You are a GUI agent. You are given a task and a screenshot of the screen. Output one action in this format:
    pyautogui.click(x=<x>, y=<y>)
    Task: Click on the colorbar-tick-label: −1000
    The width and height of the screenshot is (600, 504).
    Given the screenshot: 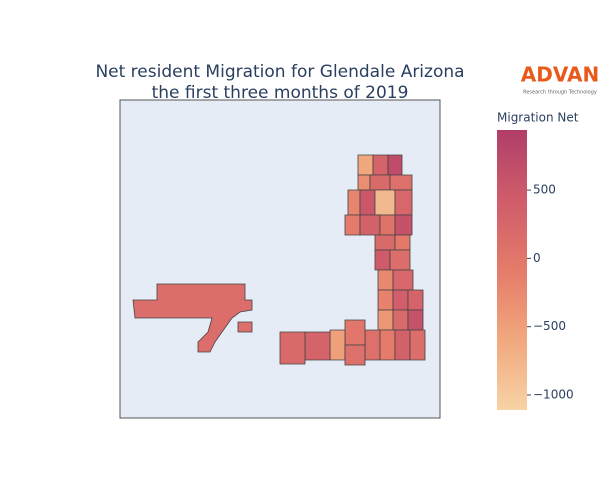 What is the action you would take?
    pyautogui.click(x=553, y=394)
    